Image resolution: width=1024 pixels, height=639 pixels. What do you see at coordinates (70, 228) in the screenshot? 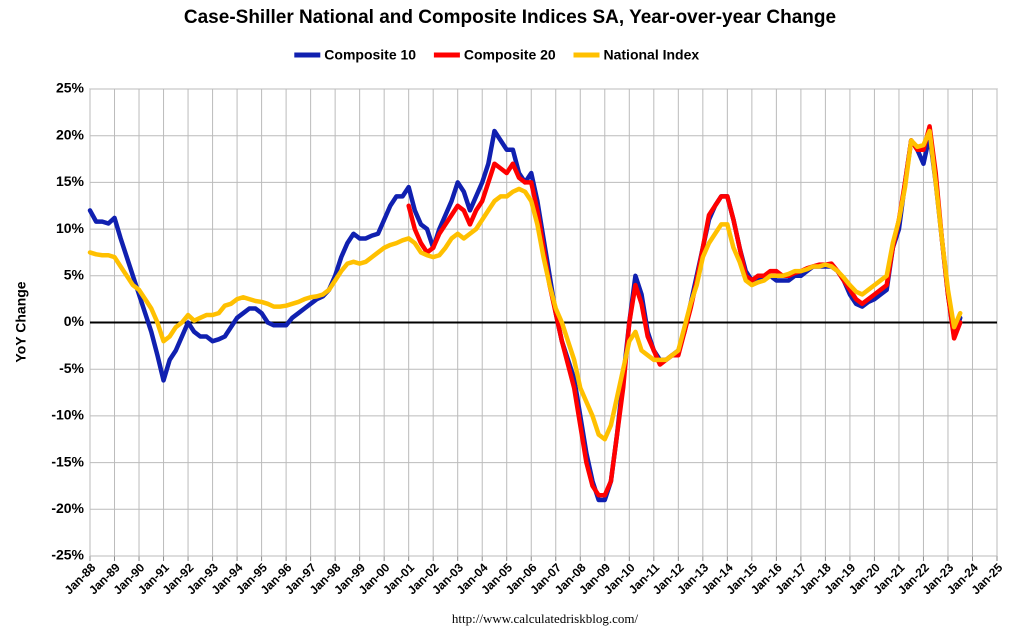
I see `y-tick-label: 10%` at bounding box center [70, 228].